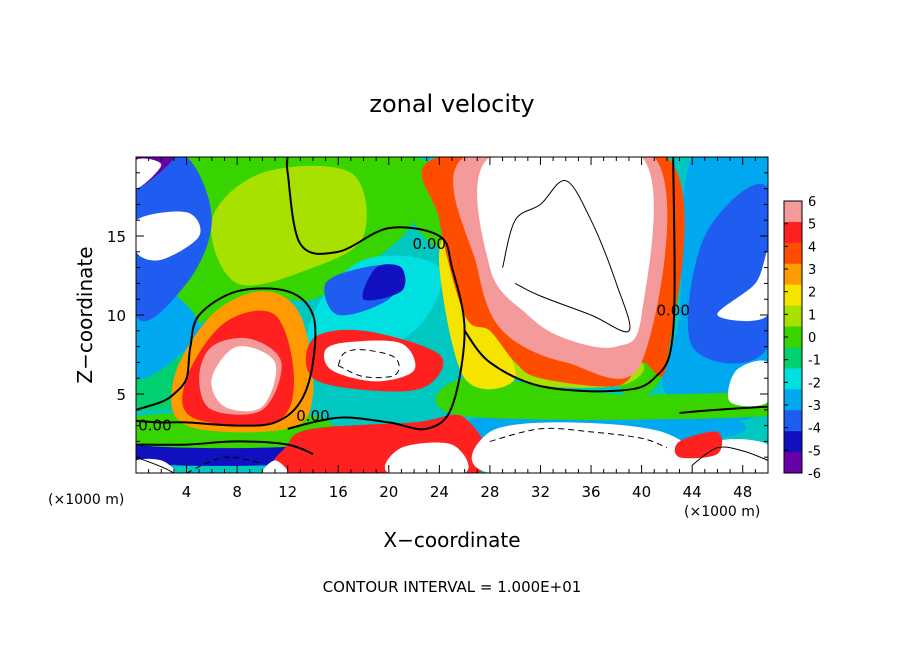 The image size is (904, 654). I want to click on colorbar: 6 5 4 3 2 1 0 -1 -2 -3 -4 -5 -6, so click(802, 338).